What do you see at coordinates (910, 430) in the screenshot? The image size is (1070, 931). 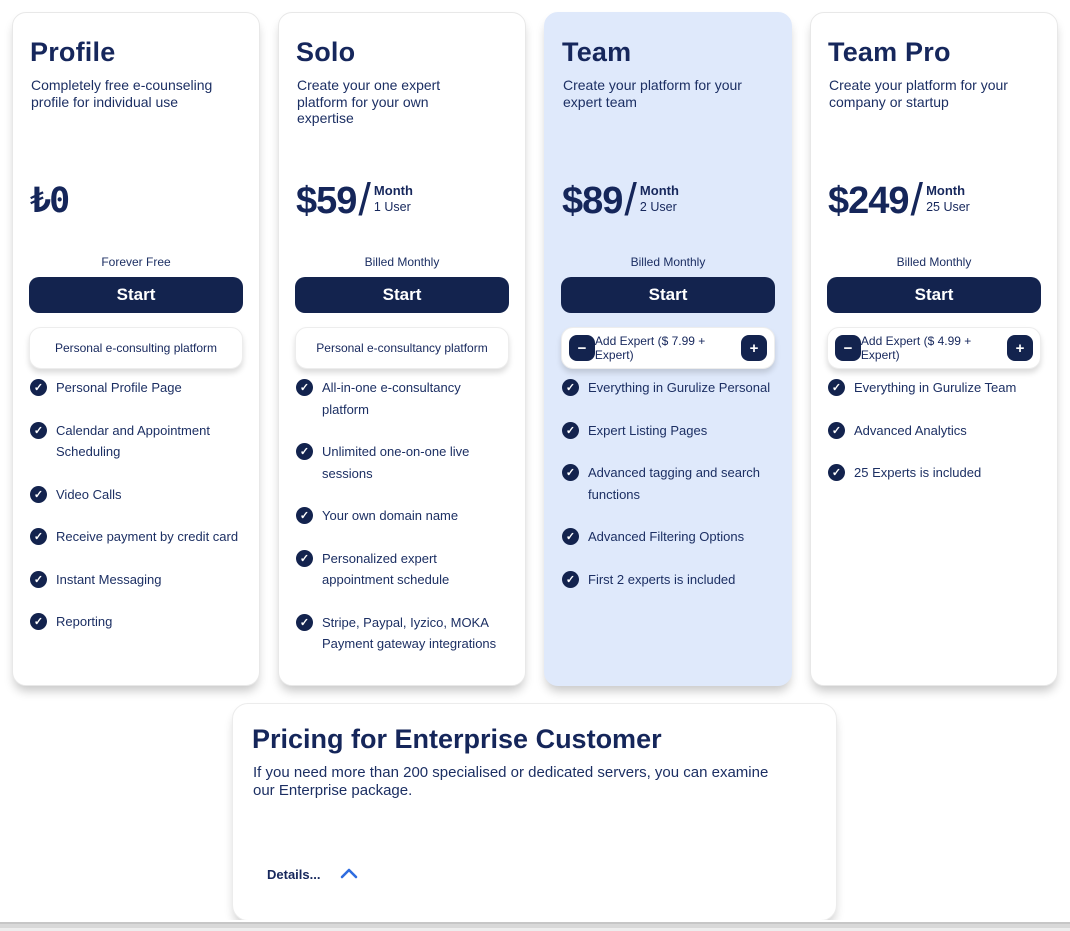 I see `feature-label: Advanced Analytics` at bounding box center [910, 430].